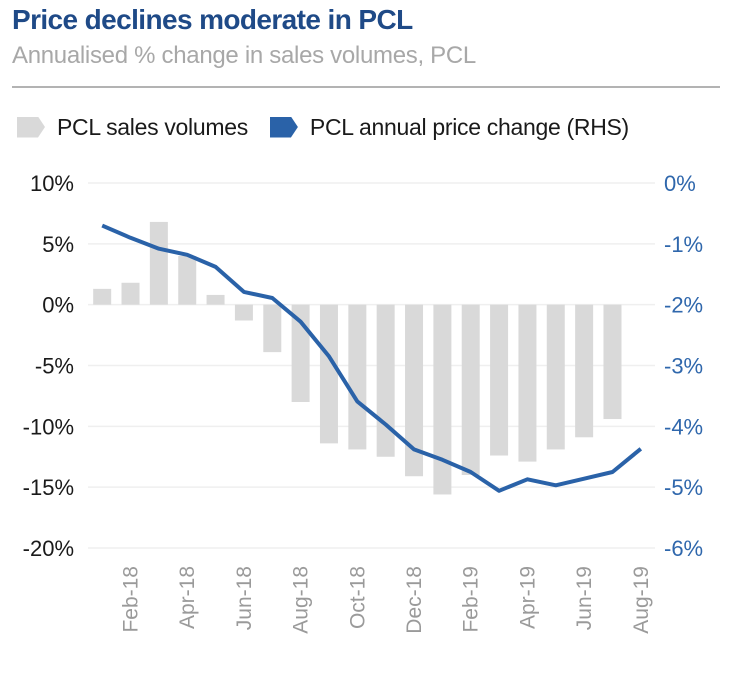  I want to click on x-tick-label: Apr-18, so click(187, 597).